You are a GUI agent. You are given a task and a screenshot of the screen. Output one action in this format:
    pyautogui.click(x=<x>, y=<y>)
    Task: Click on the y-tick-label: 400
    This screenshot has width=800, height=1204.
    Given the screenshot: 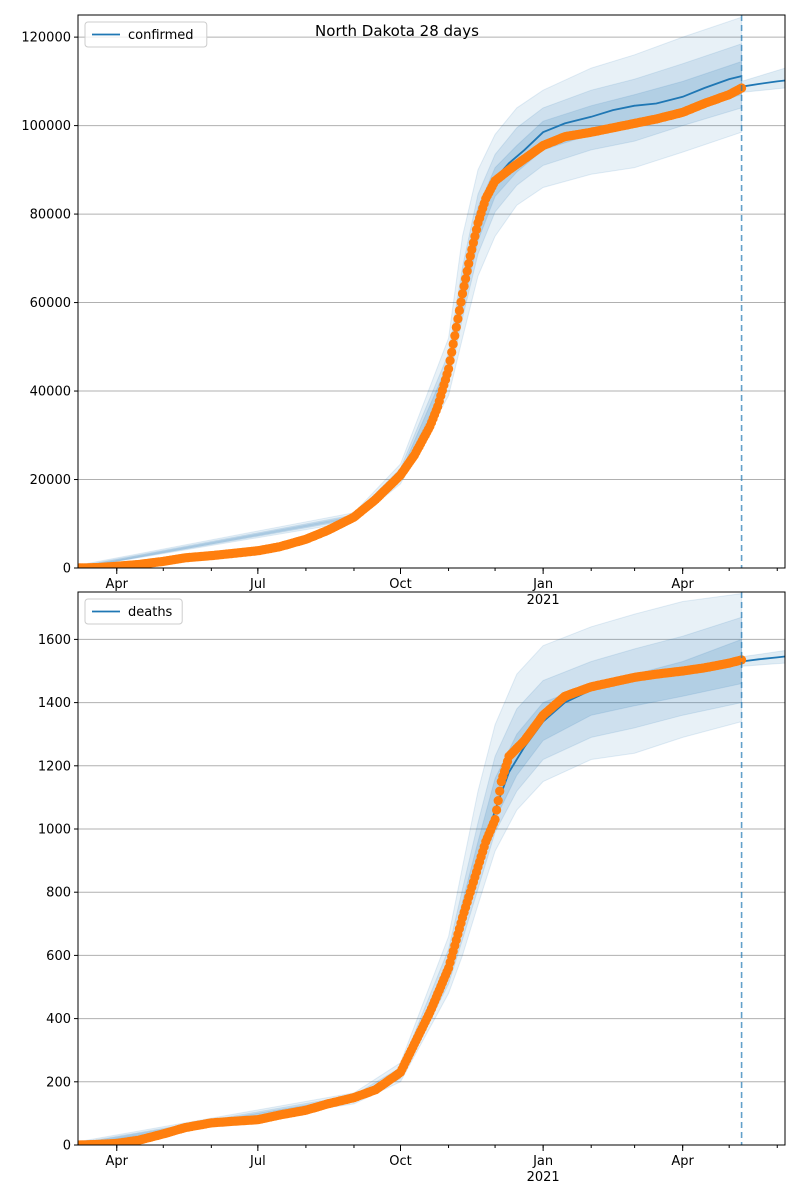 What is the action you would take?
    pyautogui.click(x=58, y=1019)
    